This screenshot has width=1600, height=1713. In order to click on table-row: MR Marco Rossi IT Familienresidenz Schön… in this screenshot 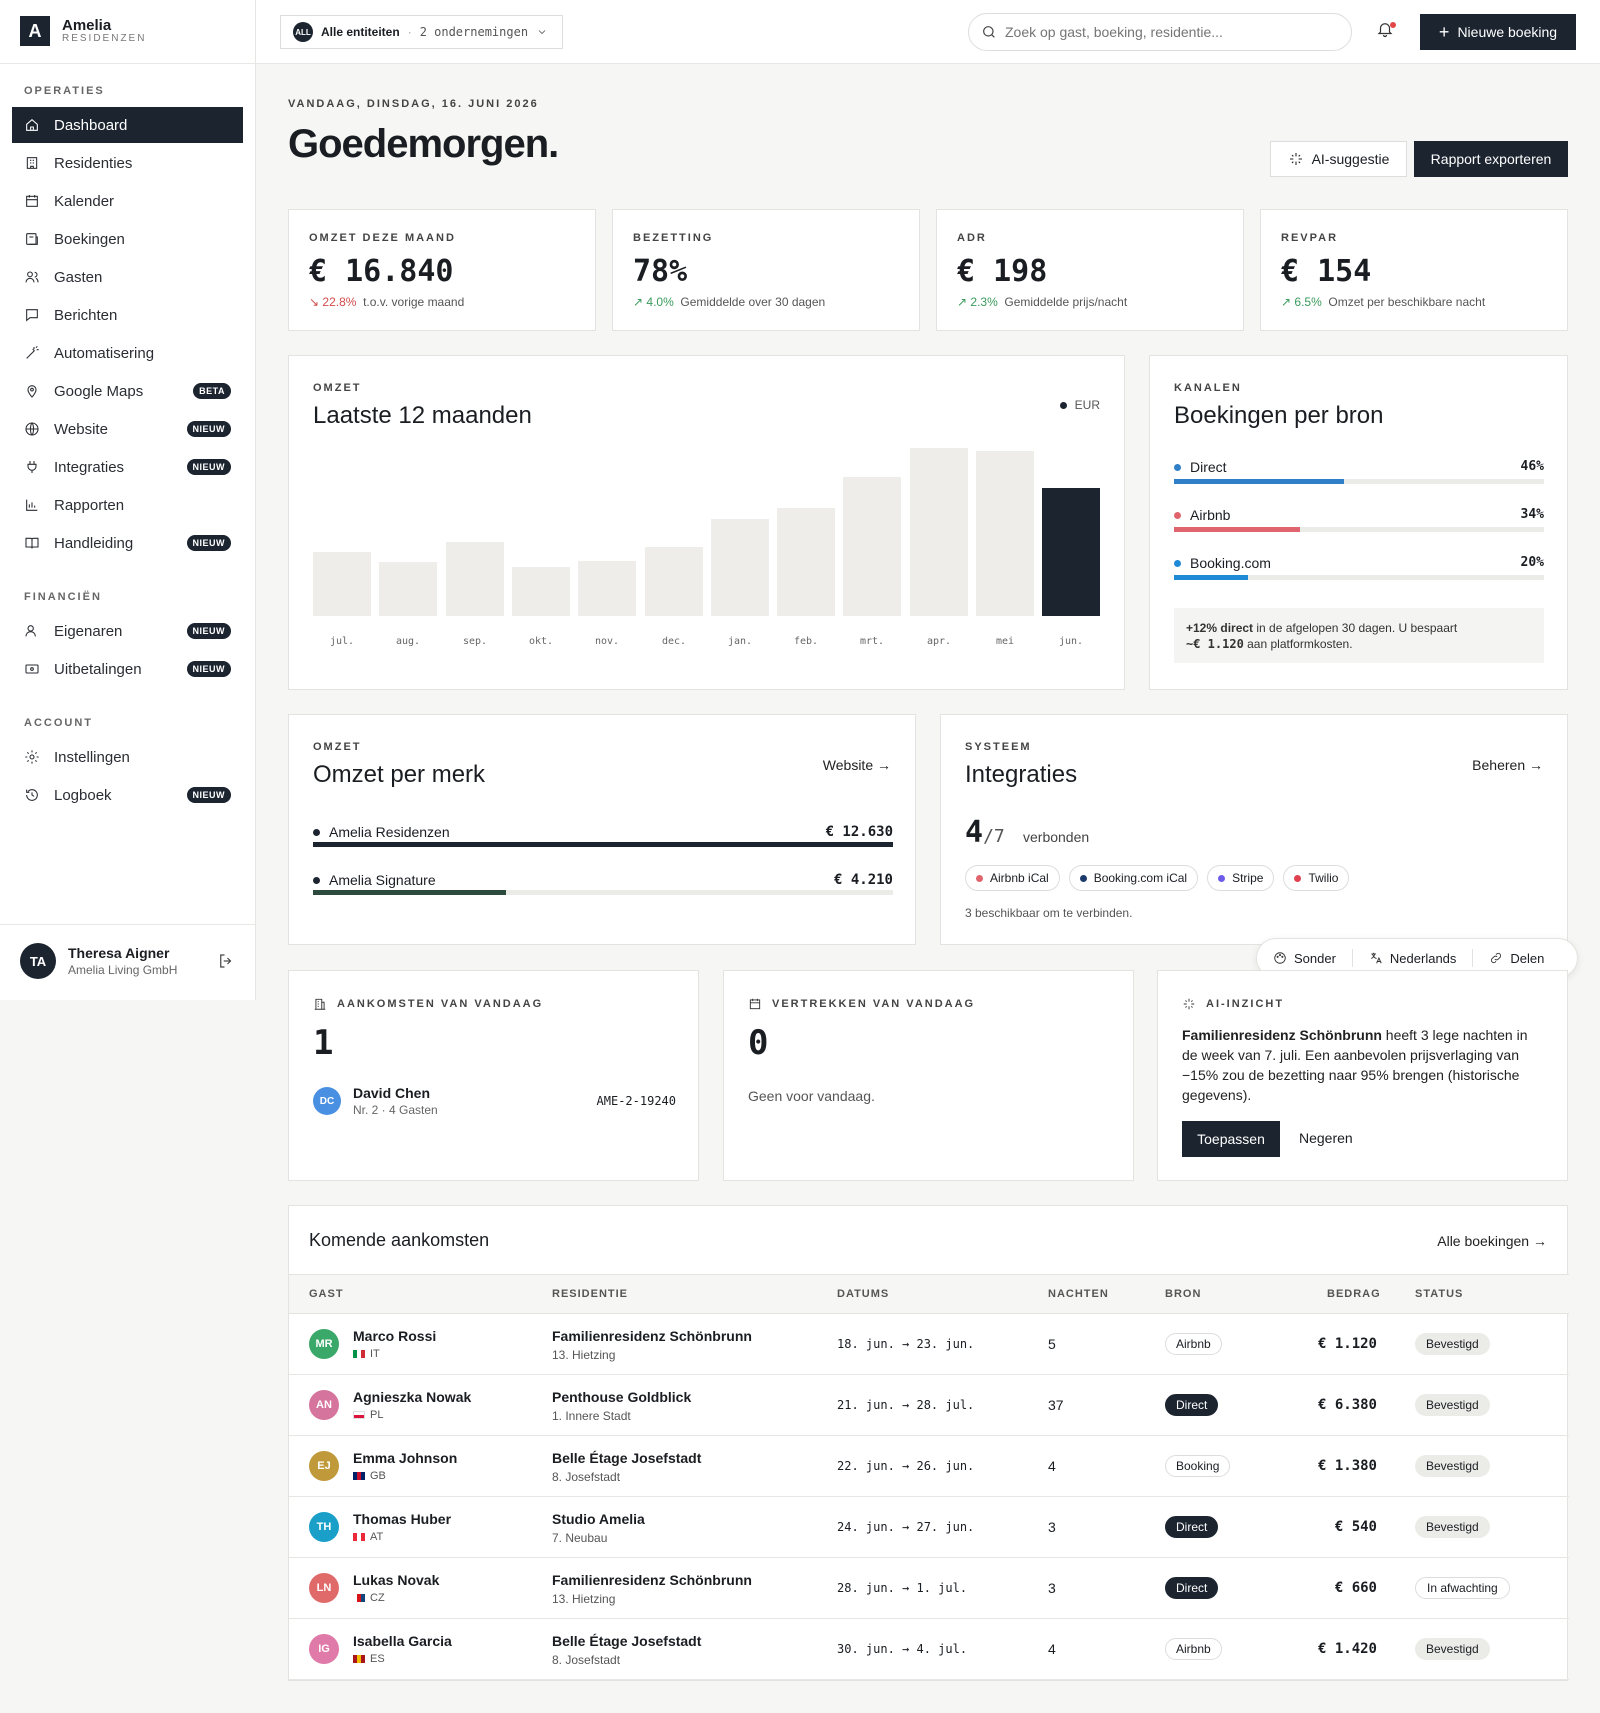, I will do `click(929, 1344)`.